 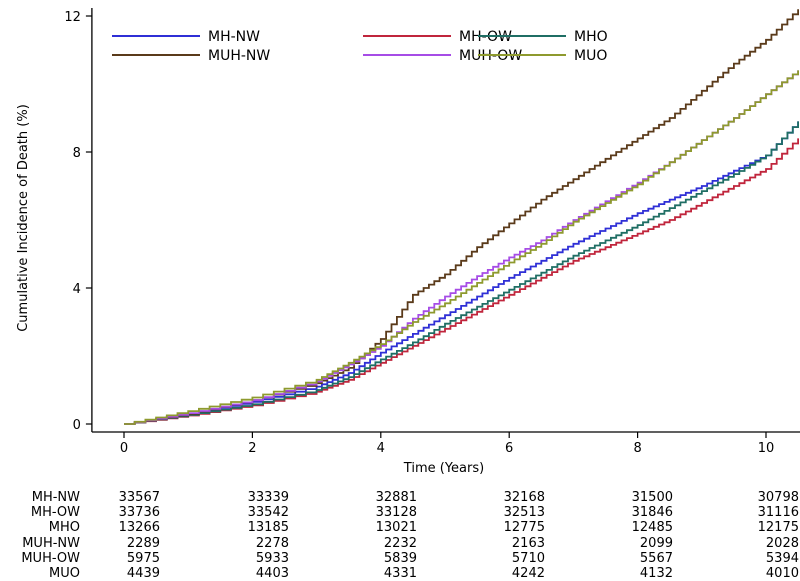 I want to click on risk-table-row: MUH-OW 5975 5933 5839 5710 5567 5394, so click(x=400, y=558).